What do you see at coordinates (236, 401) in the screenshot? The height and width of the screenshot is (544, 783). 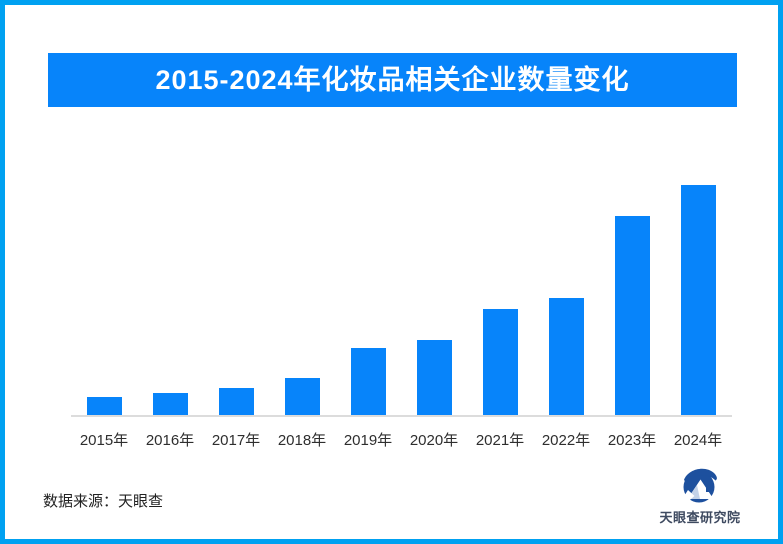 I see `bar-2017` at bounding box center [236, 401].